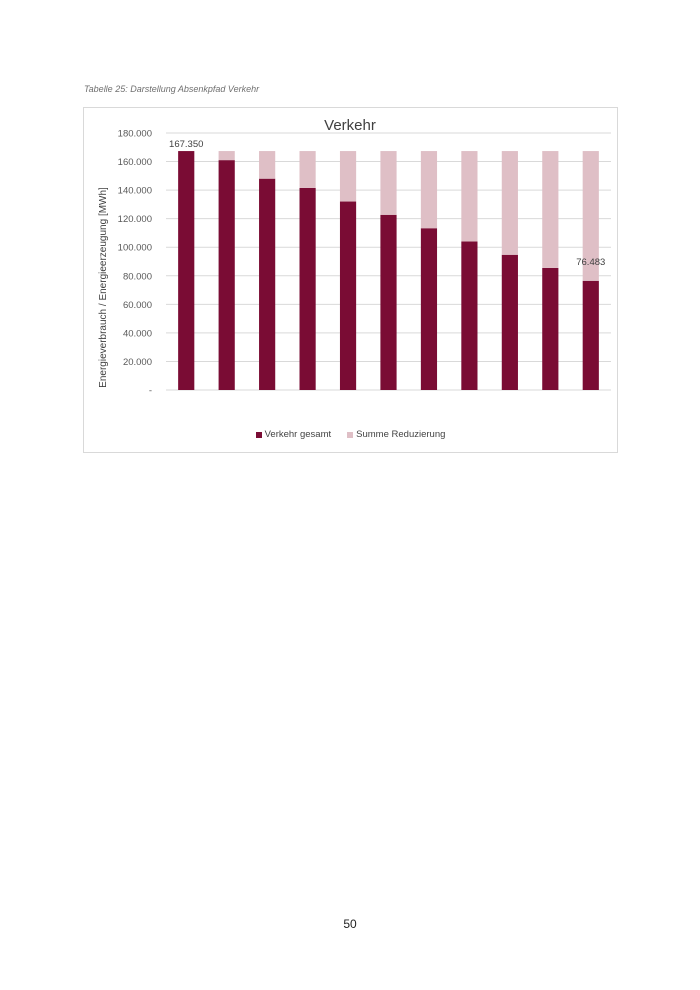 The image size is (700, 990). Describe the element at coordinates (135, 162) in the screenshot. I see `y-tick-label: 160.000` at that location.